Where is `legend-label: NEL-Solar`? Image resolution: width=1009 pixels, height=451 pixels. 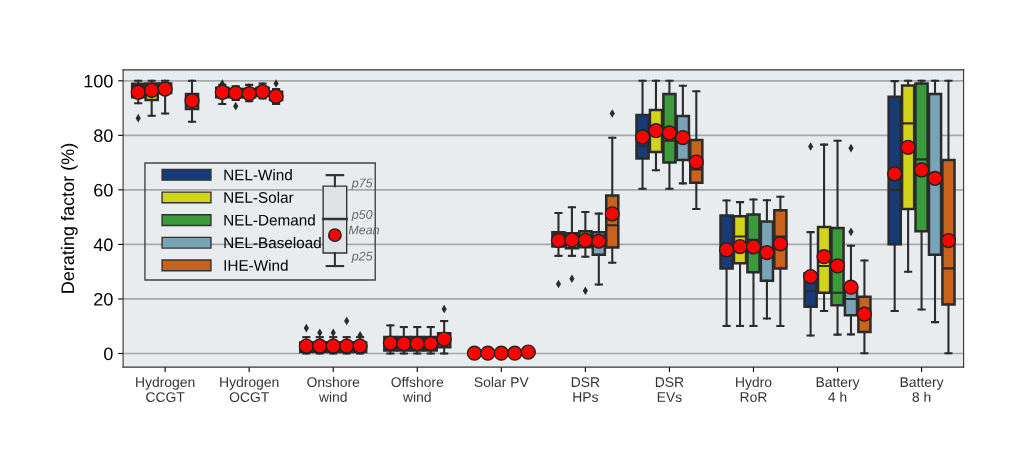 legend-label: NEL-Solar is located at coordinates (259, 197).